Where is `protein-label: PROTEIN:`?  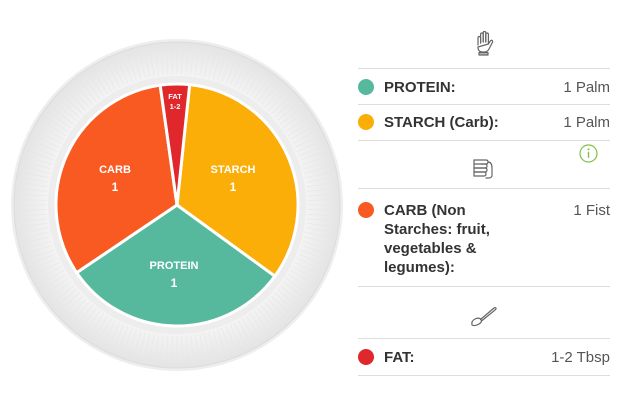
protein-label: PROTEIN: is located at coordinates (420, 87).